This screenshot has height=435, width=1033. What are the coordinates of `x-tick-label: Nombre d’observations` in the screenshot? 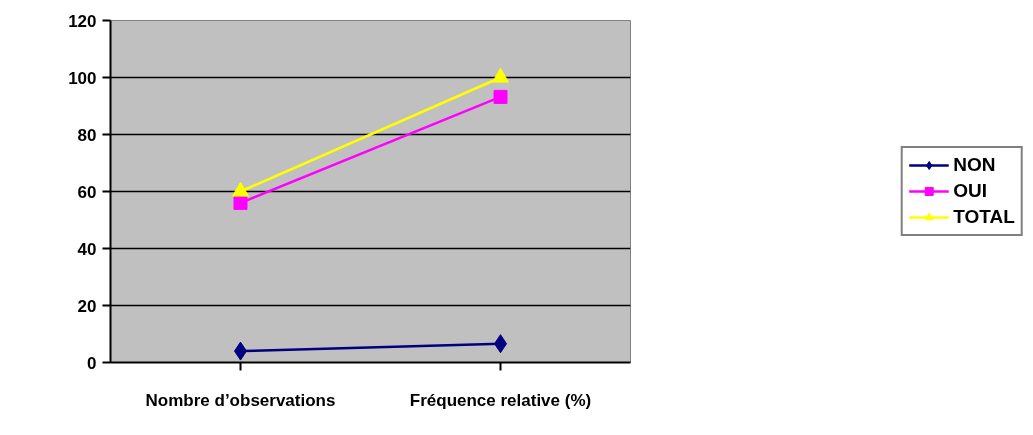 It's located at (240, 400).